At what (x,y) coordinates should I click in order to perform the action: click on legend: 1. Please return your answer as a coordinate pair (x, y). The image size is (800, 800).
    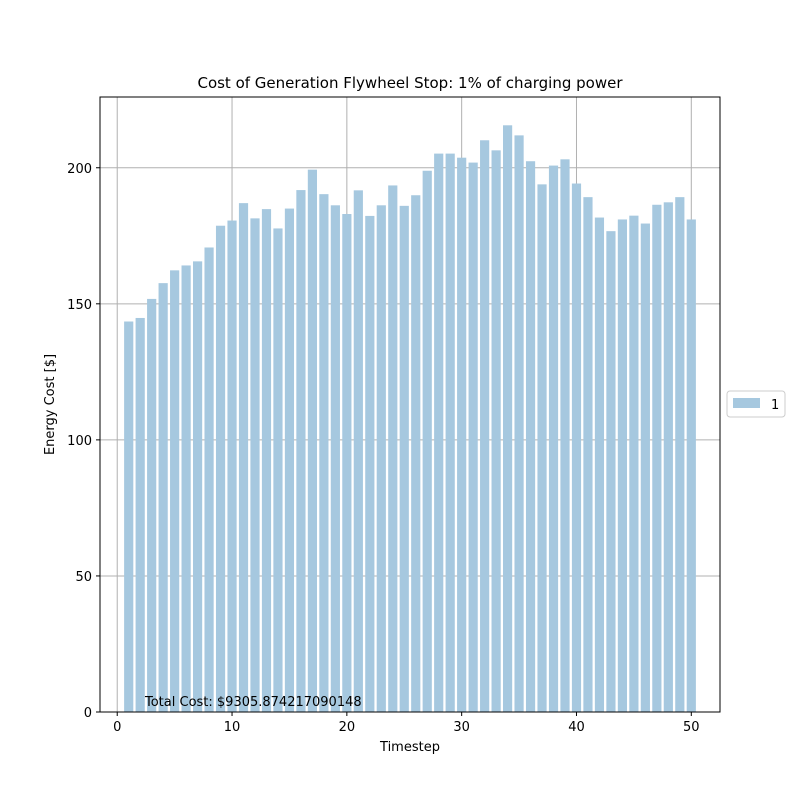
    Looking at the image, I should click on (756, 404).